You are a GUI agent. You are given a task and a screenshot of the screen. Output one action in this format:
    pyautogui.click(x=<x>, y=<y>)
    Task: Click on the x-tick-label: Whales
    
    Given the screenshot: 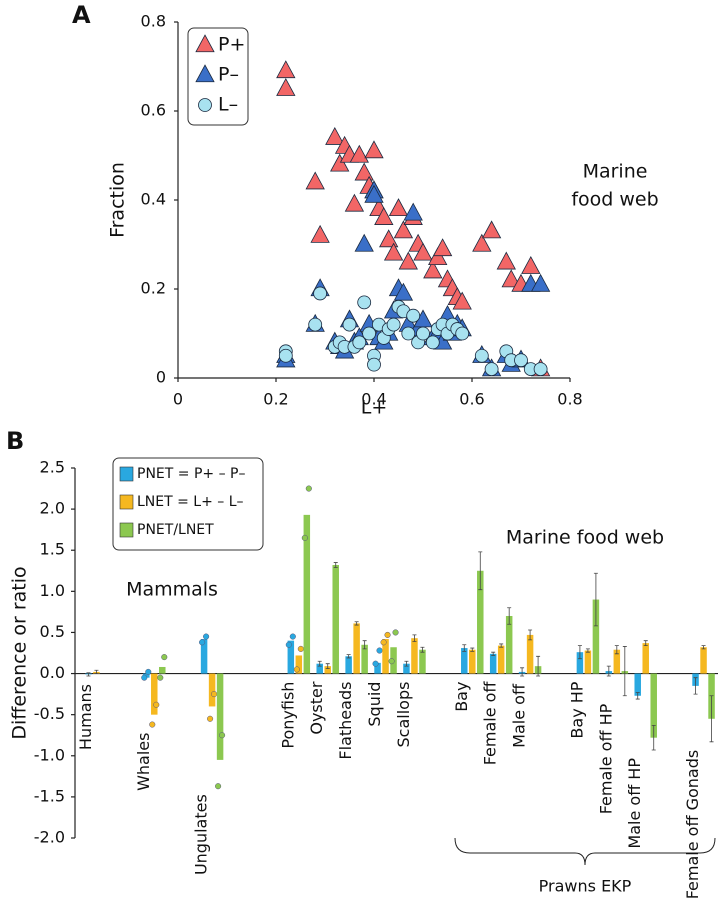 What is the action you would take?
    pyautogui.click(x=143, y=762)
    